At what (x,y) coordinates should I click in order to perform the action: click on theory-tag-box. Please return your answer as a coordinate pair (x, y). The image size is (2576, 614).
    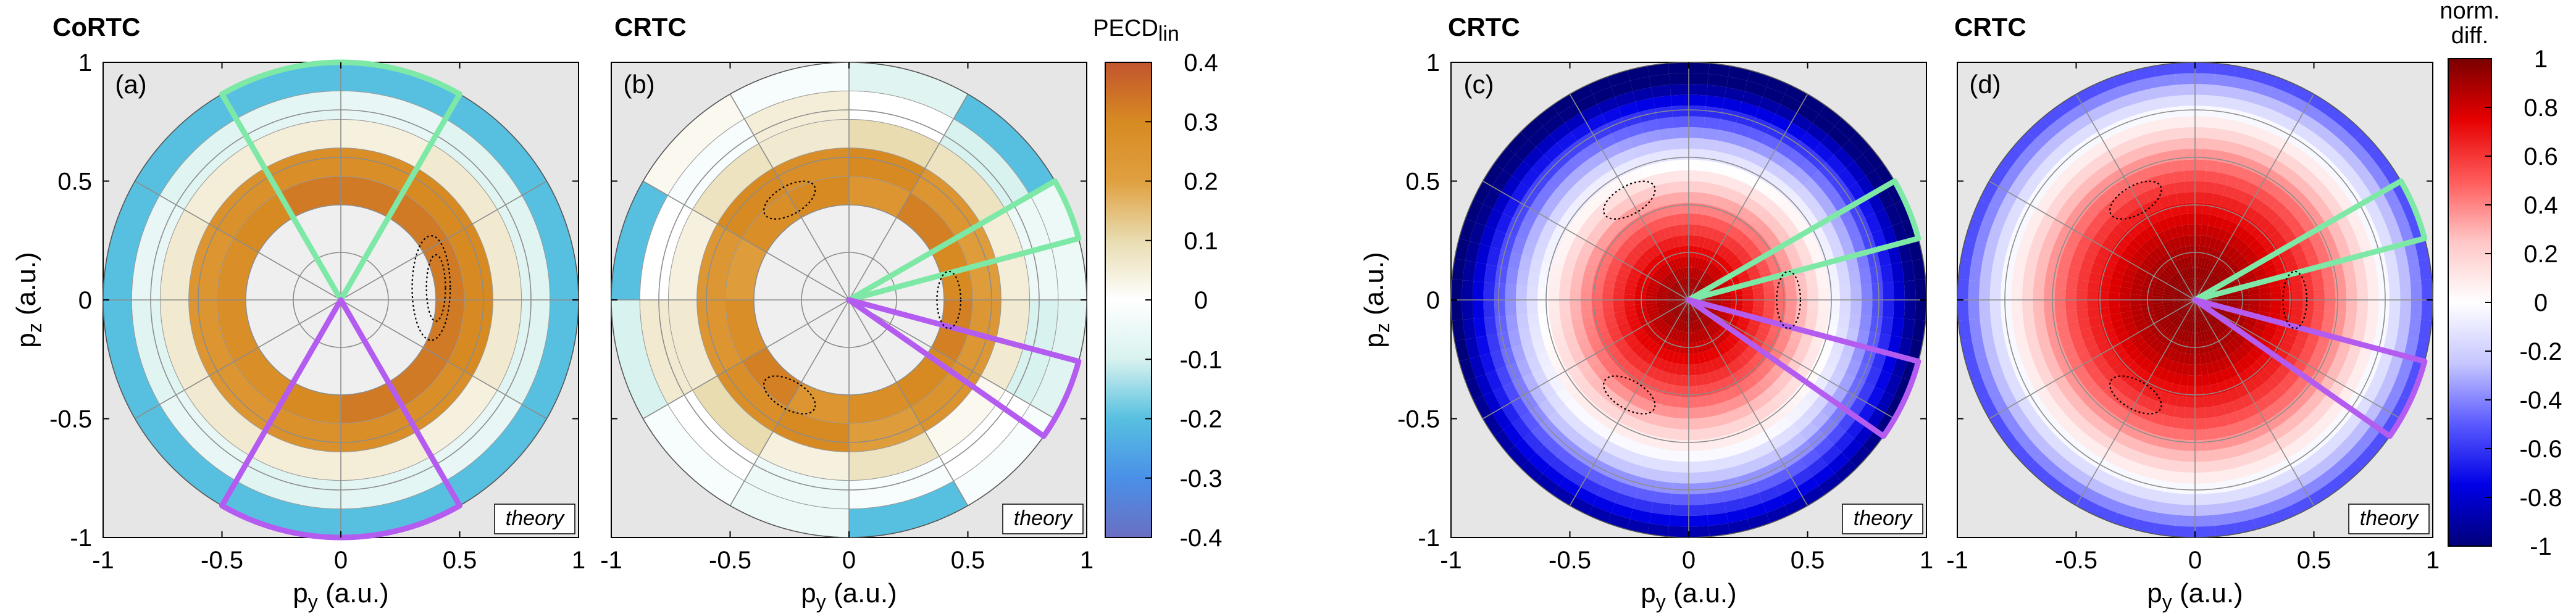
    Looking at the image, I should click on (1043, 519).